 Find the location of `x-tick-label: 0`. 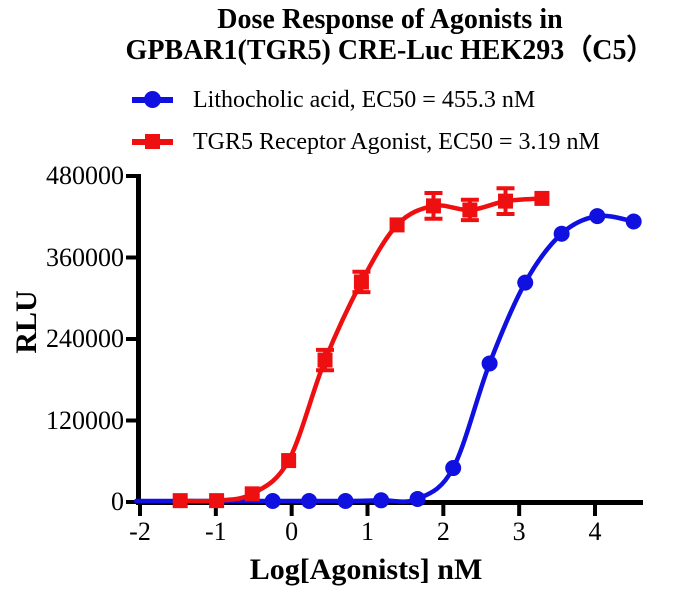

x-tick-label: 0 is located at coordinates (292, 531).